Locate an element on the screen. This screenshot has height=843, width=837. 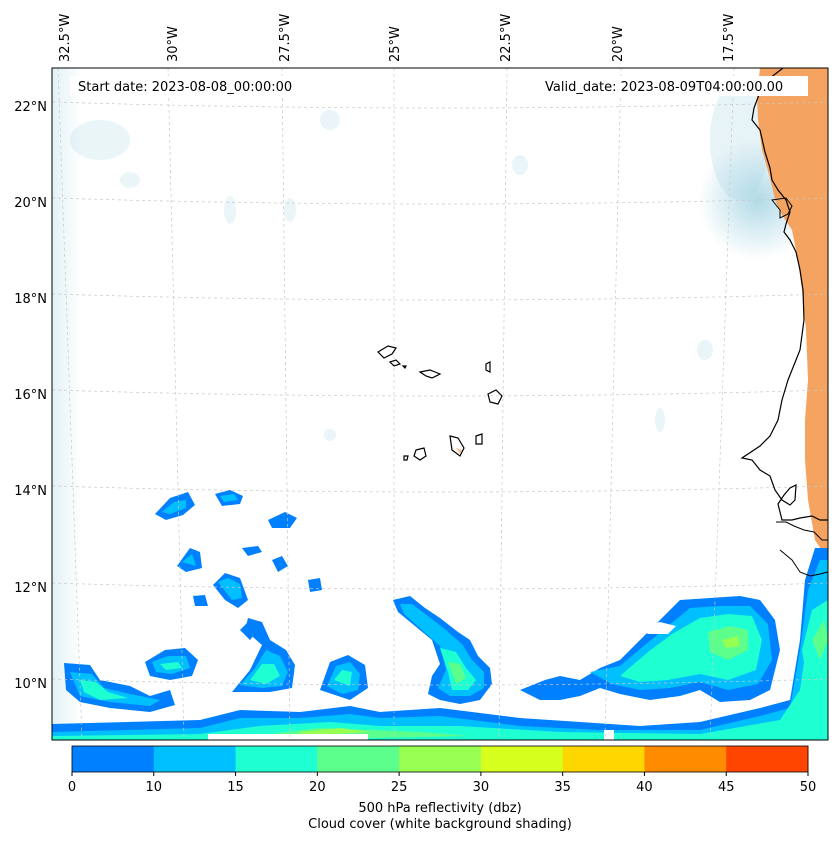
longitude-label: 17.5°W is located at coordinates (729, 38).